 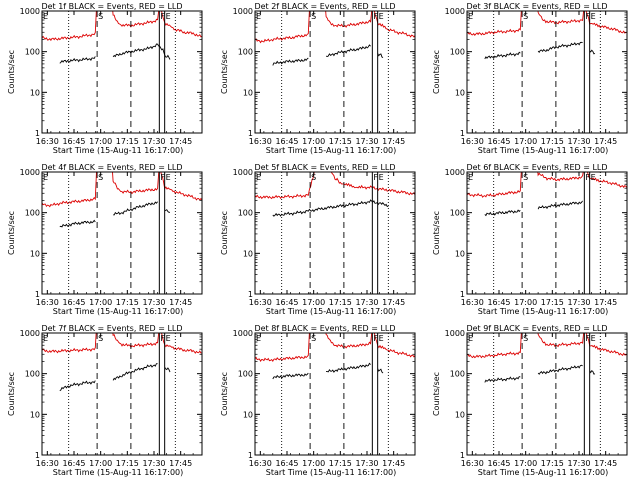 I want to click on panel-title: Det 5f BLACK = Events, RED = LLD, so click(x=324, y=167).